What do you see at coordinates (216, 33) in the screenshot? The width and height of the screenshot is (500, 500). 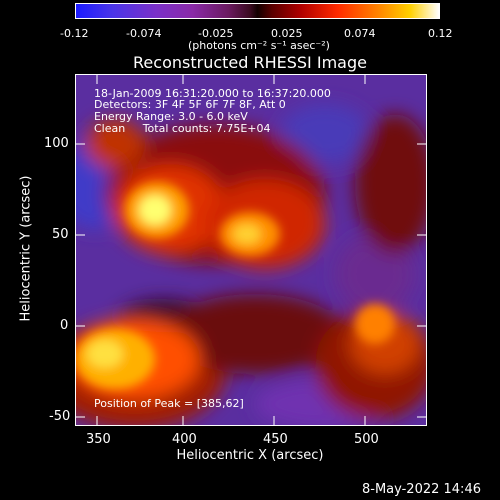 I see `colorbar-tick: -0.025` at bounding box center [216, 33].